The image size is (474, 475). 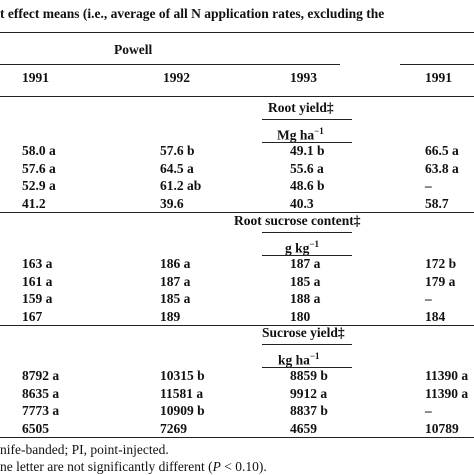 I want to click on cell: 179 a, so click(x=440, y=281).